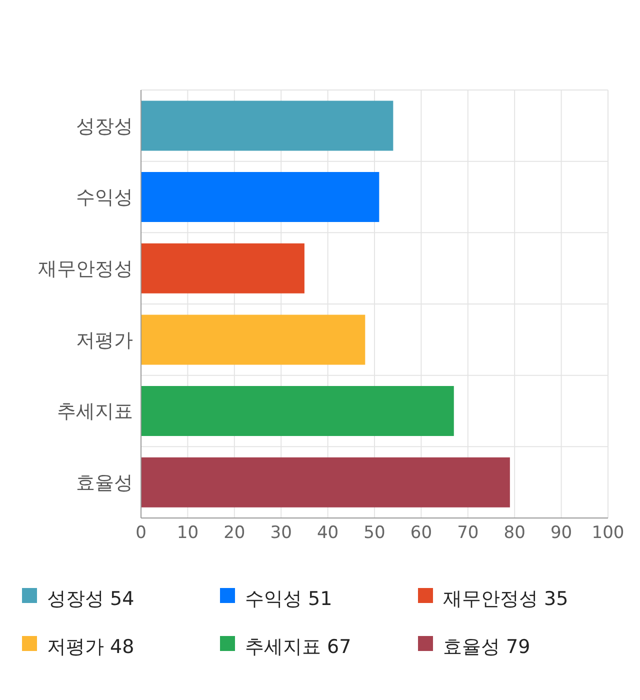  Describe the element at coordinates (85, 269) in the screenshot. I see `y-tick-label: 재무안정성` at that location.